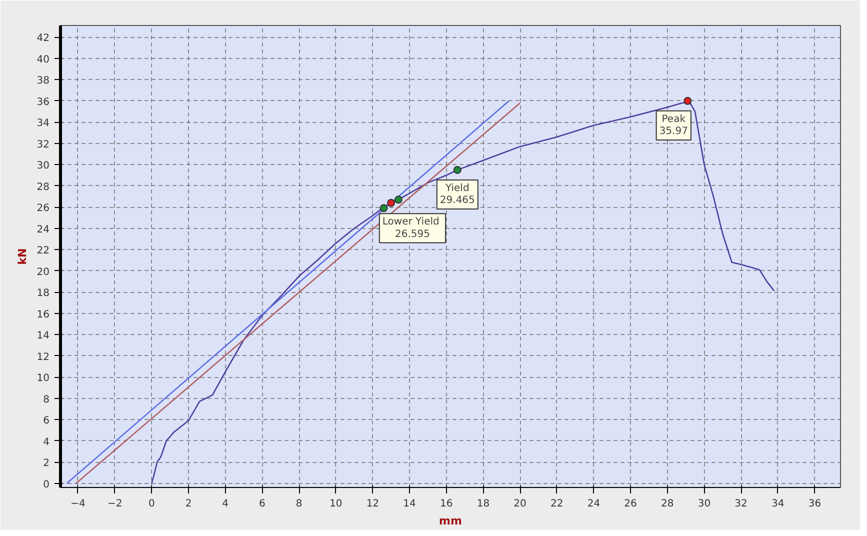 The width and height of the screenshot is (867, 536). Describe the element at coordinates (630, 504) in the screenshot. I see `x-tick-label: 26` at that location.